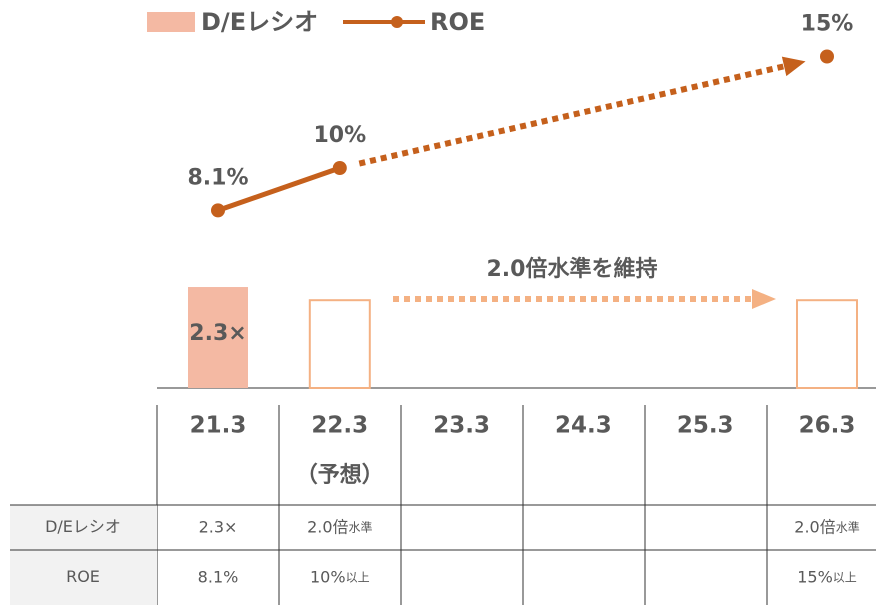 The image size is (876, 610). I want to click on legend-swatch, so click(171, 22).